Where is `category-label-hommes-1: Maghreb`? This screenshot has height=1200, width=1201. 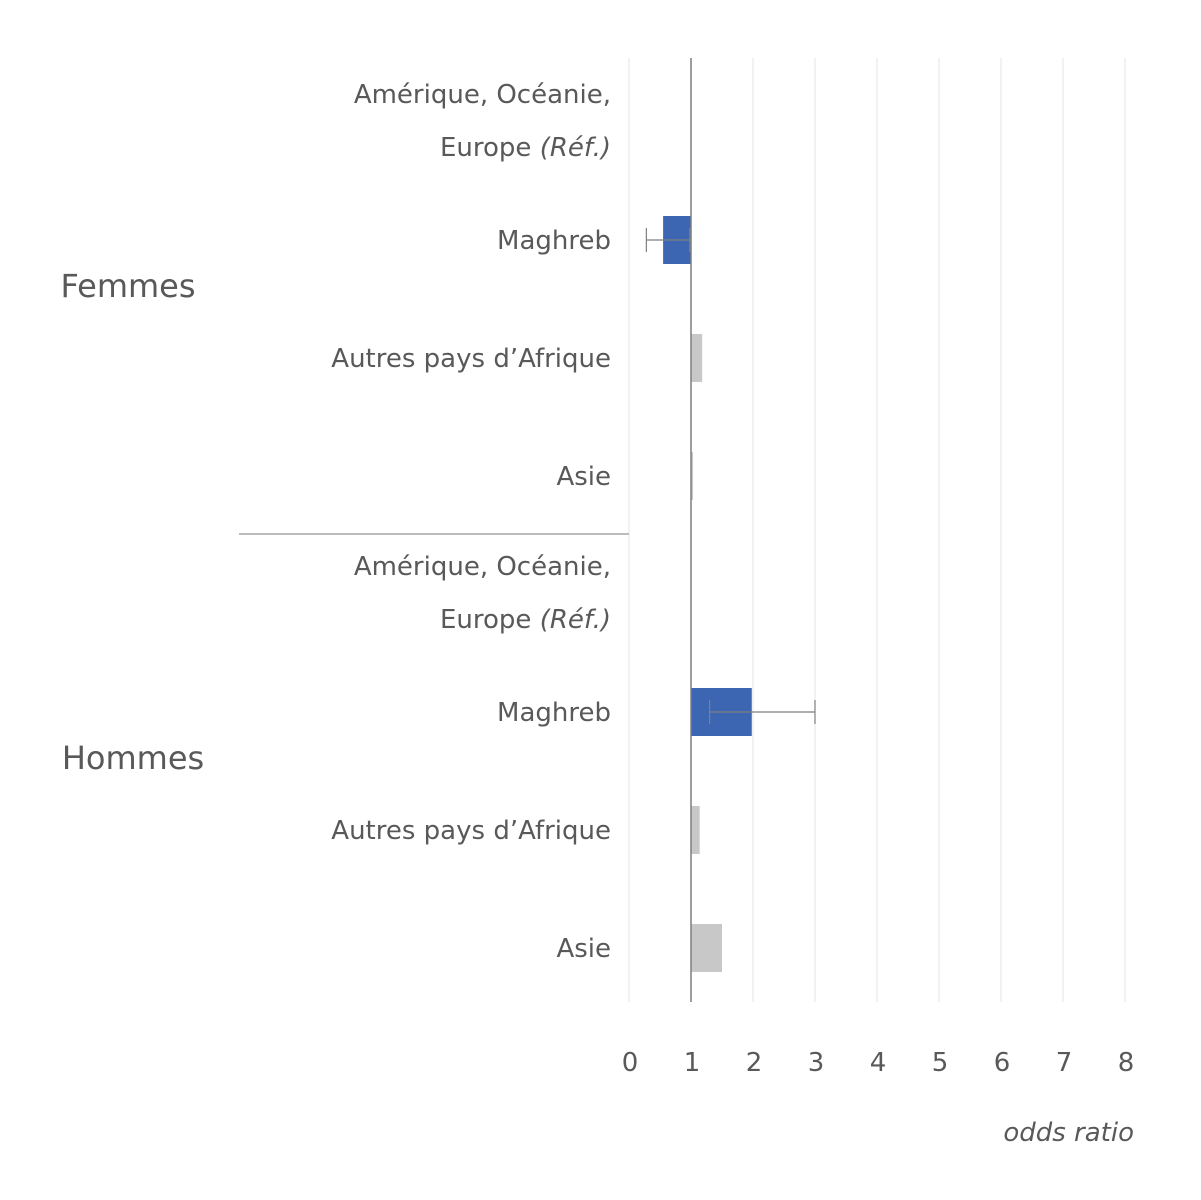
category-label-hommes-1: Maghreb is located at coordinates (554, 713).